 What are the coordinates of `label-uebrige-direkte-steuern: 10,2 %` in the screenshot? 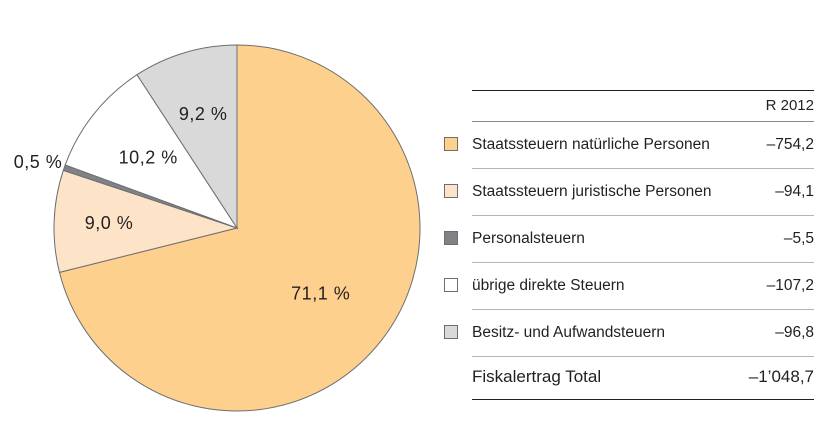 It's located at (148, 157).